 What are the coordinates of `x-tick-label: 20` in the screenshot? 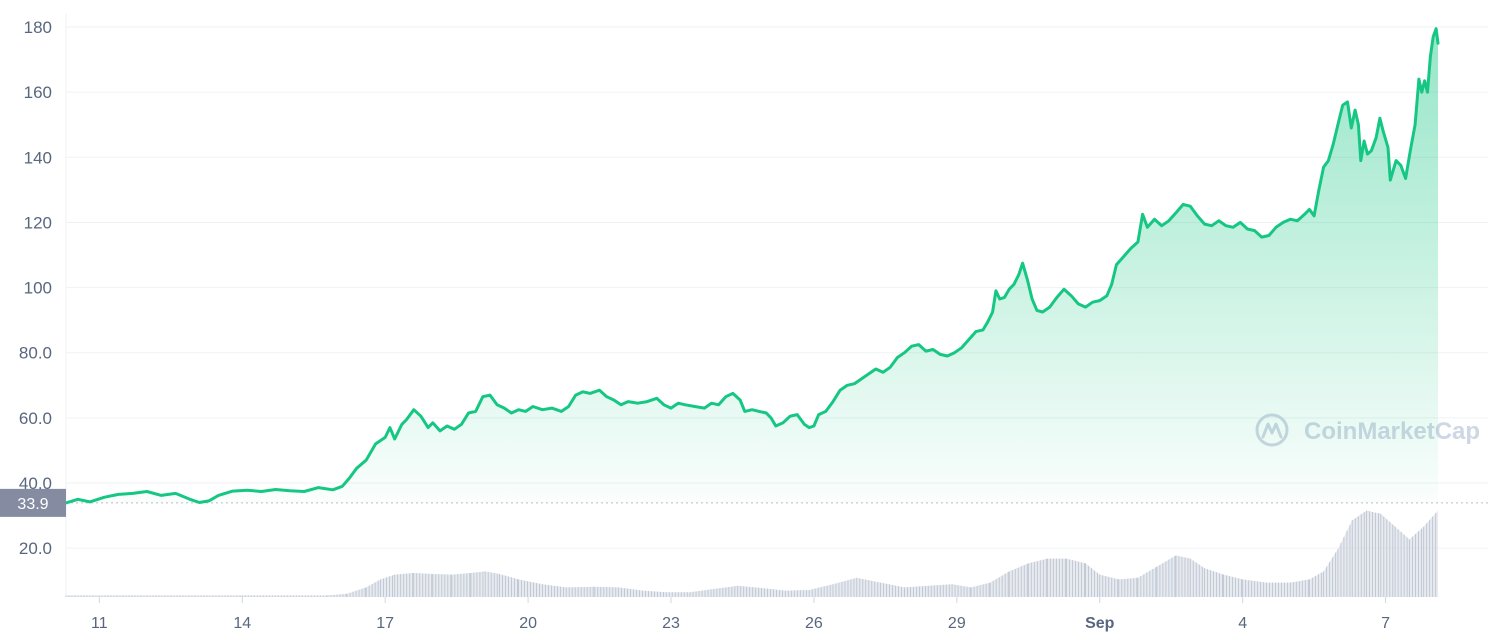 It's located at (528, 623).